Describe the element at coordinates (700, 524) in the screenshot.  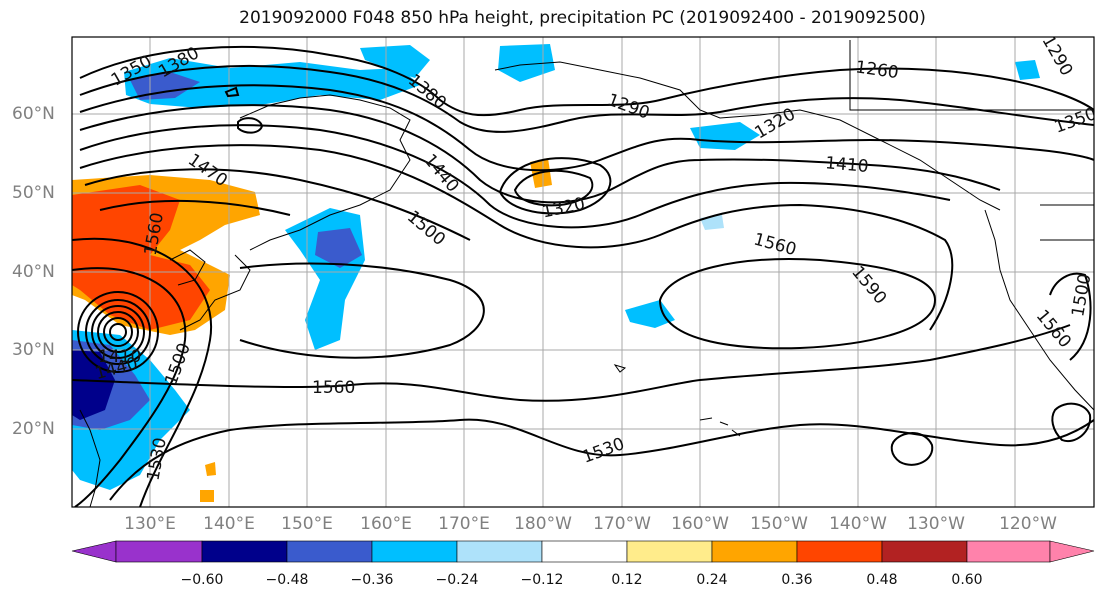
I see `lon-label: 160°W` at that location.